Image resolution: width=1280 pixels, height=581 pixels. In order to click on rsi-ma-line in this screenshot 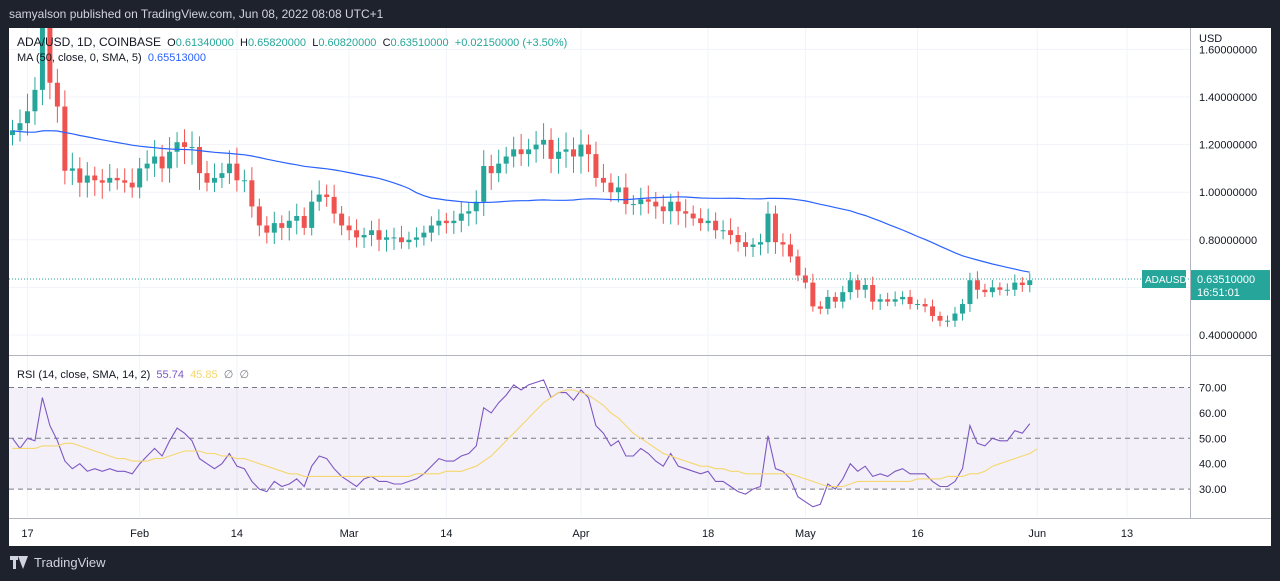, I will do `click(525, 438)`.